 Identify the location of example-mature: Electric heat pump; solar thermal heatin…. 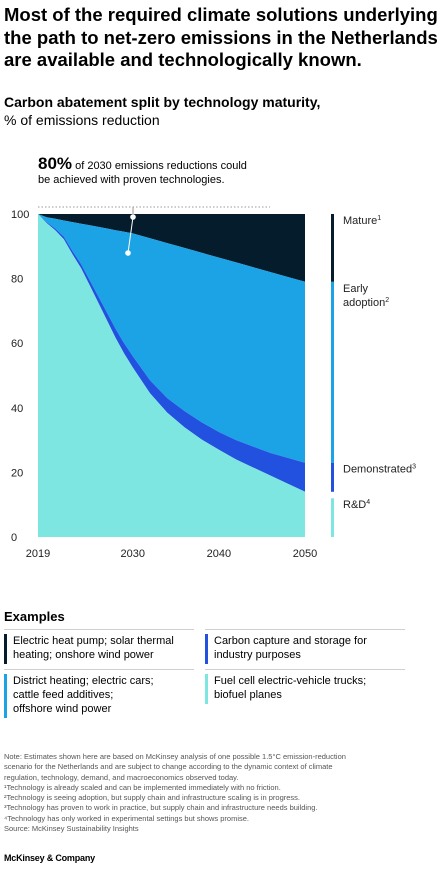
(89, 649).